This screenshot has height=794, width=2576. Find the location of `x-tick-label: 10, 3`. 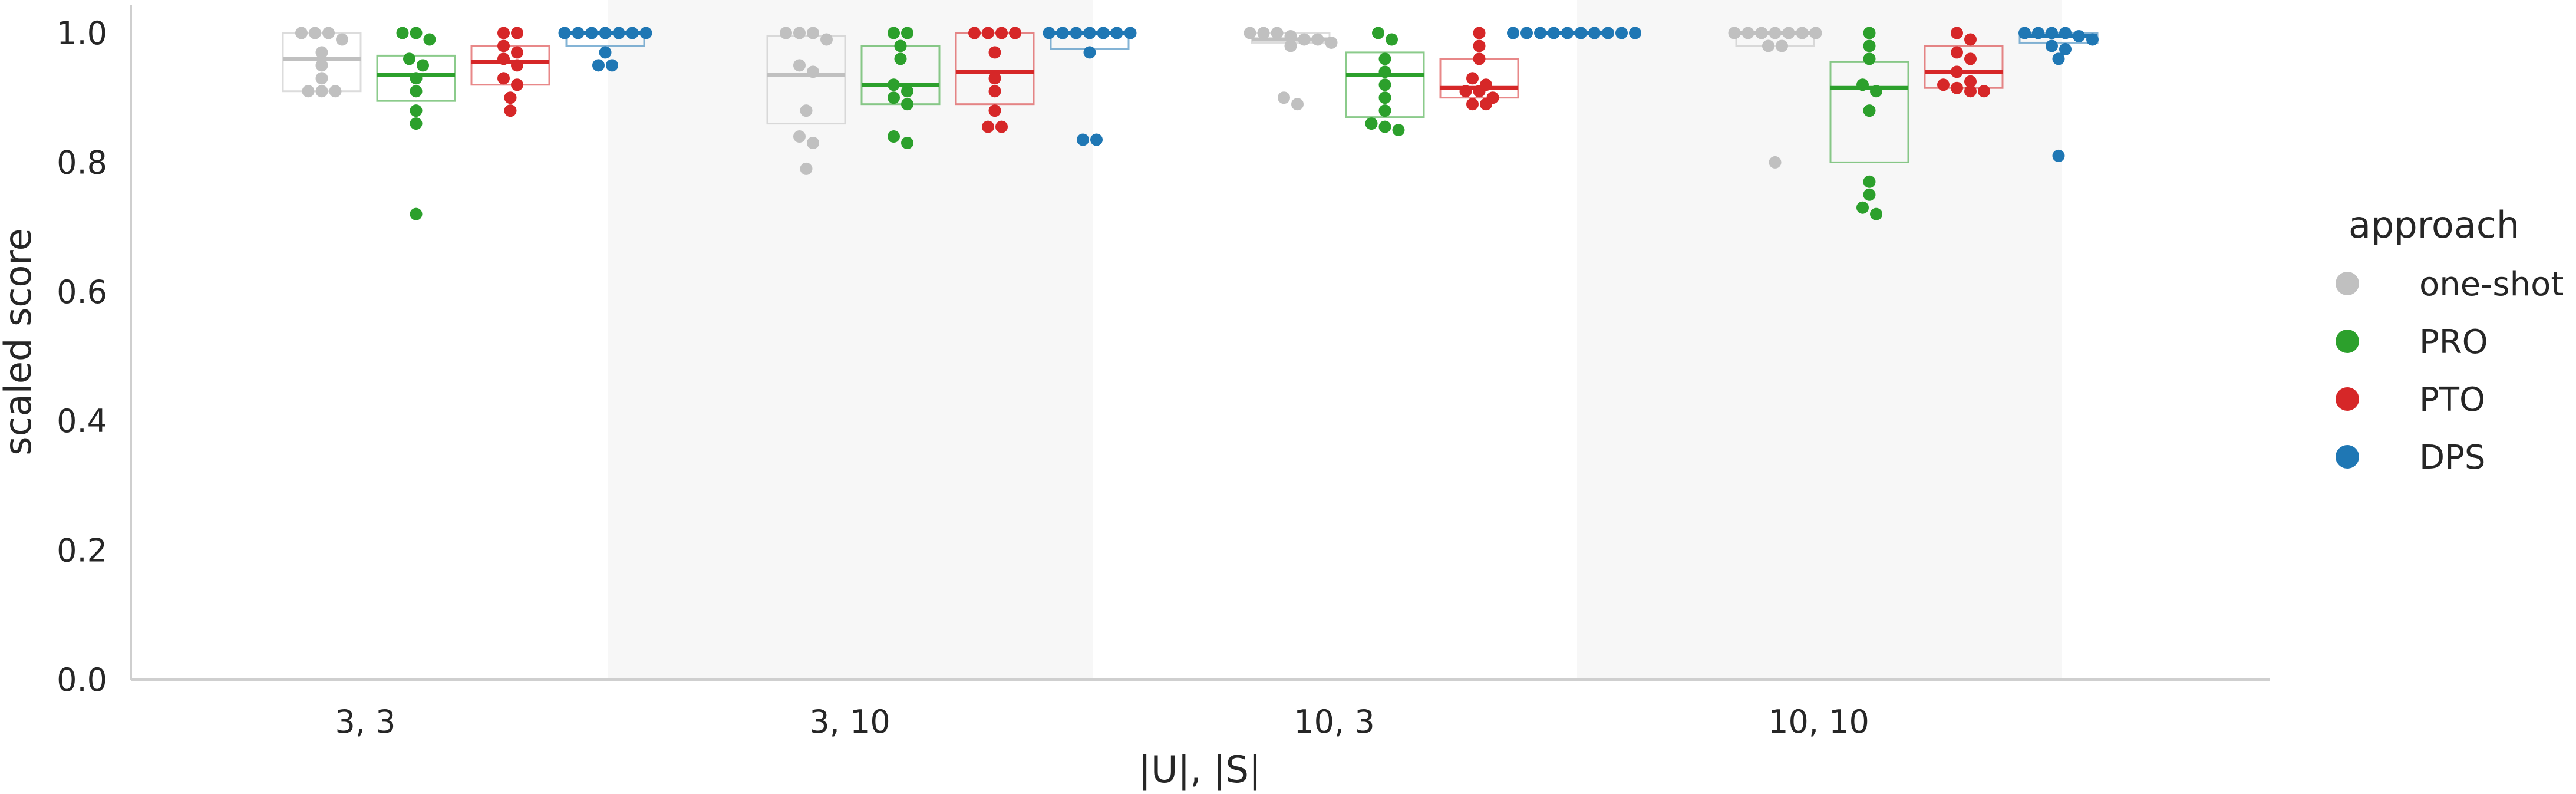

x-tick-label: 10, 3 is located at coordinates (1334, 721).